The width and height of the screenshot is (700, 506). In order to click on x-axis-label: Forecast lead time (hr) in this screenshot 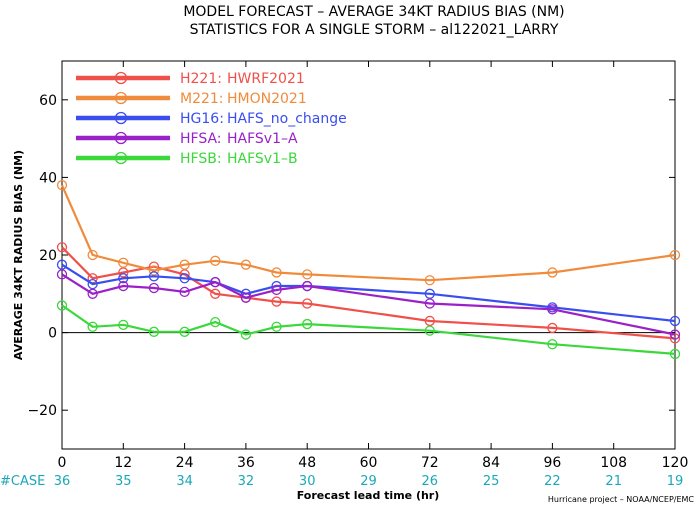, I will do `click(368, 495)`.